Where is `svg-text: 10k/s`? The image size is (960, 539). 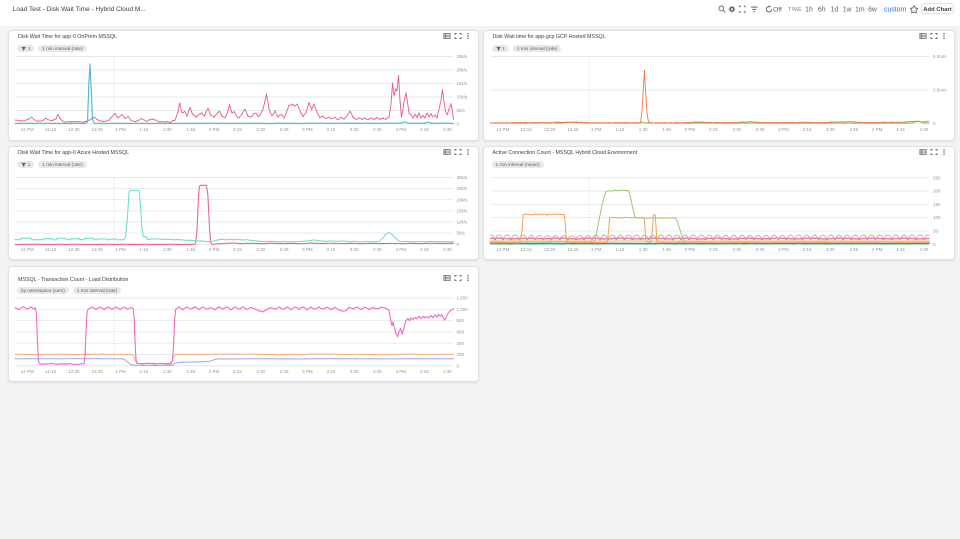 svg-text: 10k/s is located at coordinates (463, 222).